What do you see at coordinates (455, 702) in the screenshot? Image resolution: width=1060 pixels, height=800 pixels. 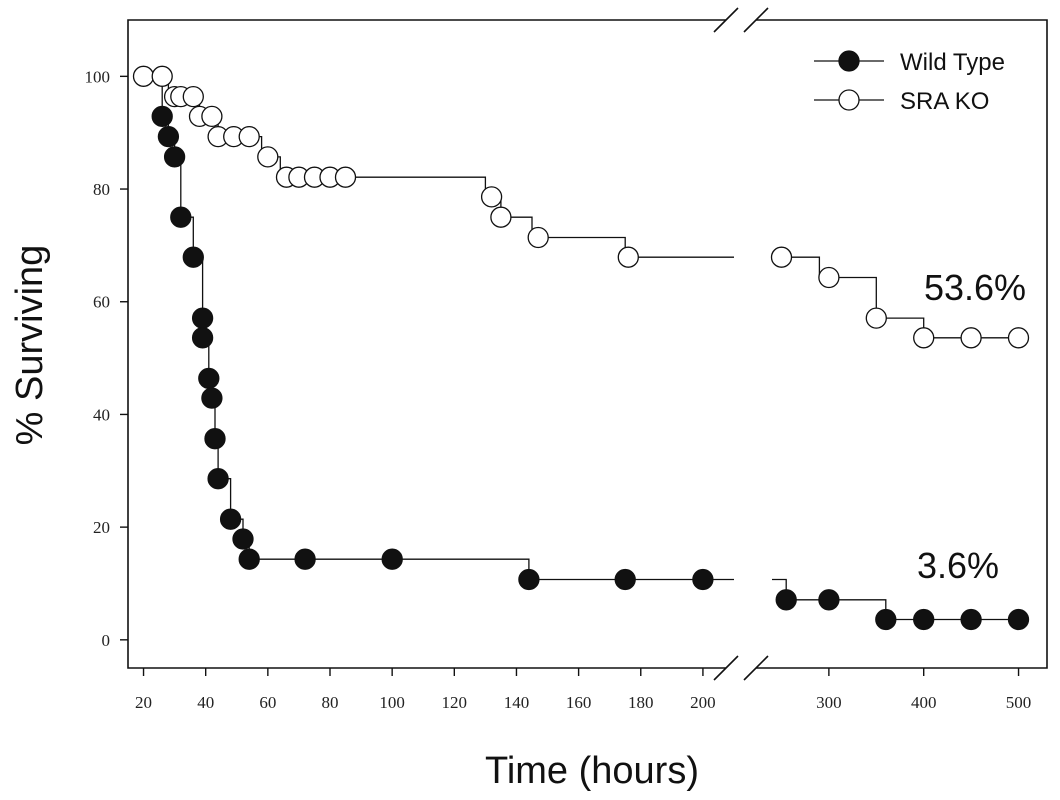 I see `x-tick-label: 120` at bounding box center [455, 702].